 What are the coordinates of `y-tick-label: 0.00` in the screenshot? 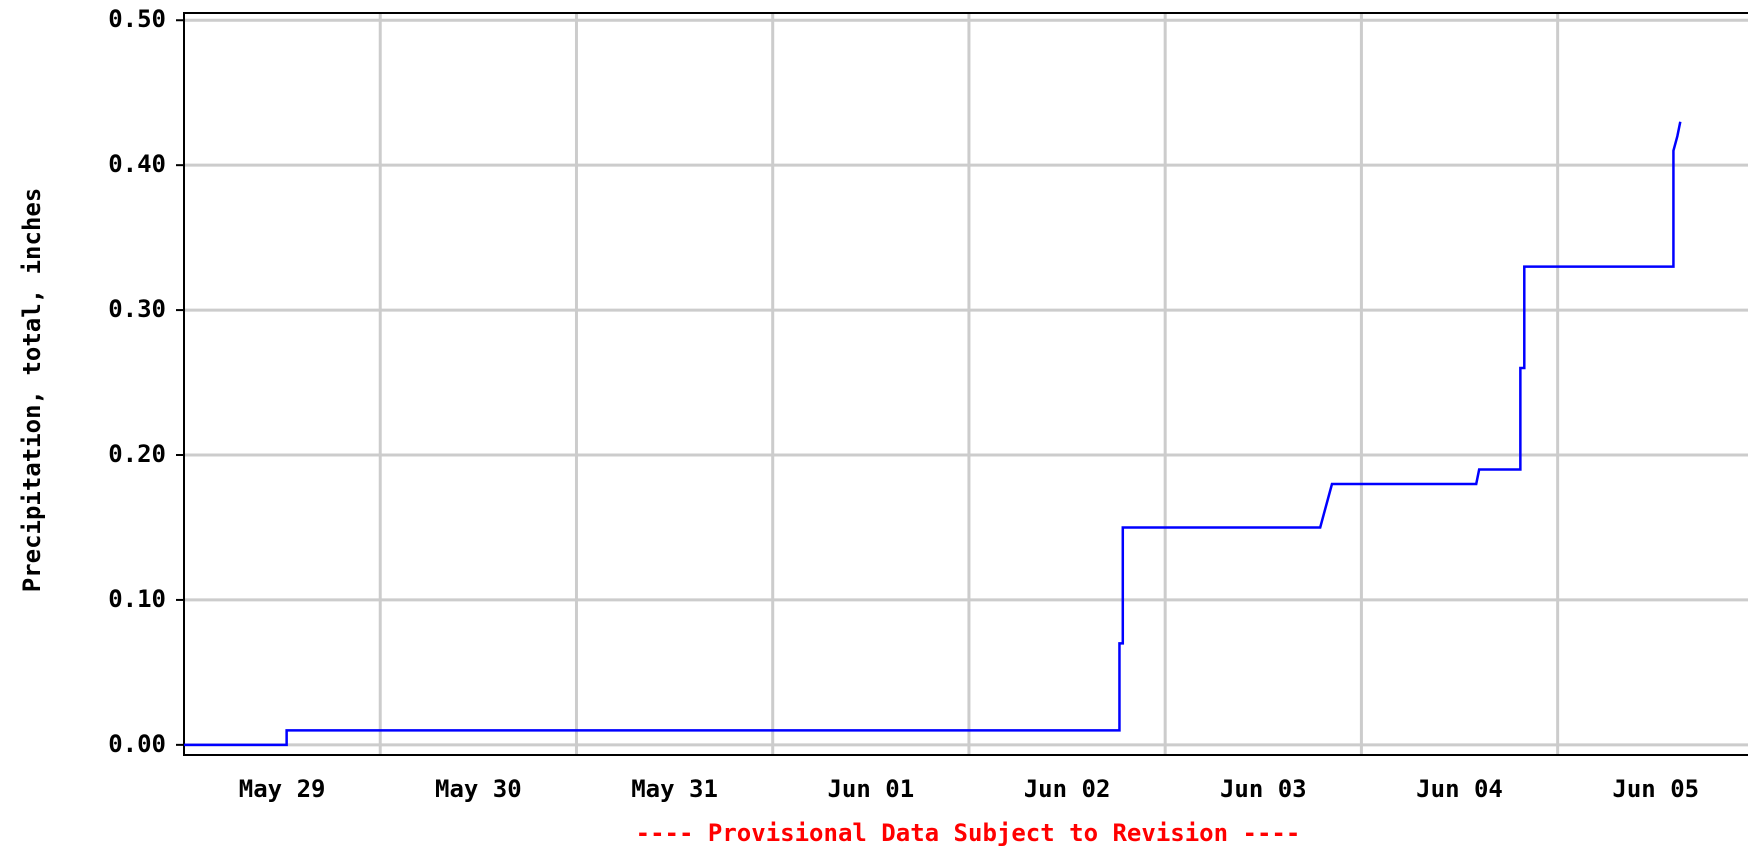 It's located at (137, 744).